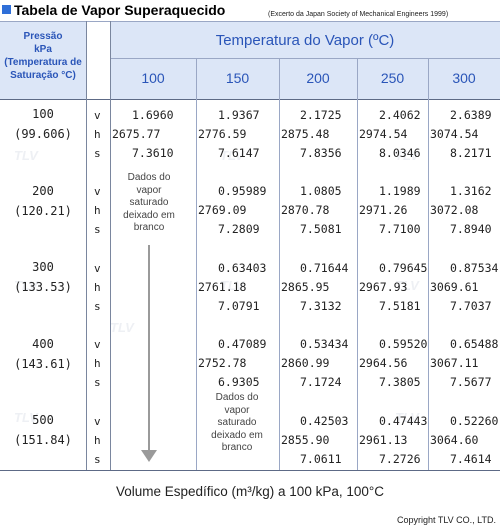 The image size is (500, 530). Describe the element at coordinates (239, 229) in the screenshot. I see `cell-s: 7.2809` at that location.